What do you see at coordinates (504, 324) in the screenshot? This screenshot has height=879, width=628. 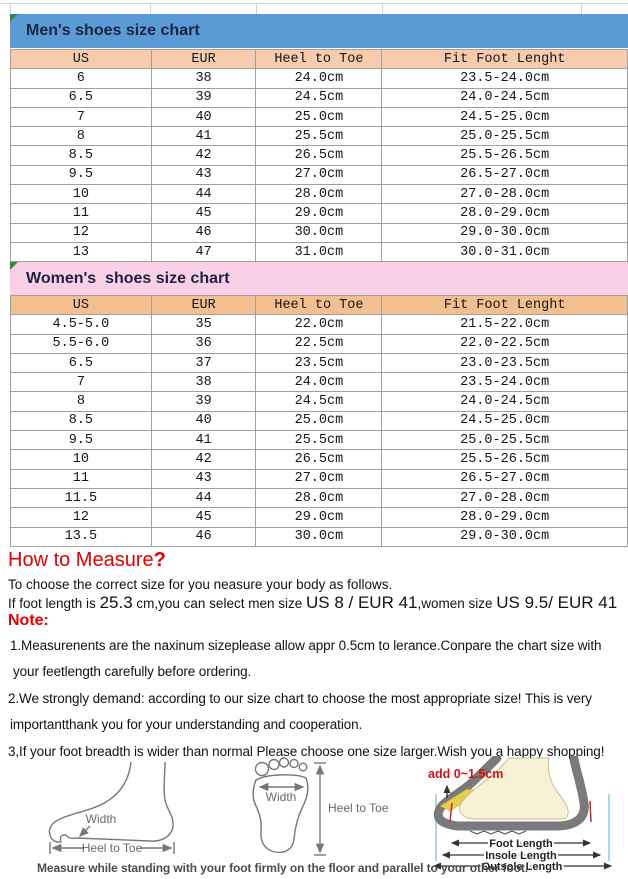 I see `table-cell: 21.5-22.0cm` at bounding box center [504, 324].